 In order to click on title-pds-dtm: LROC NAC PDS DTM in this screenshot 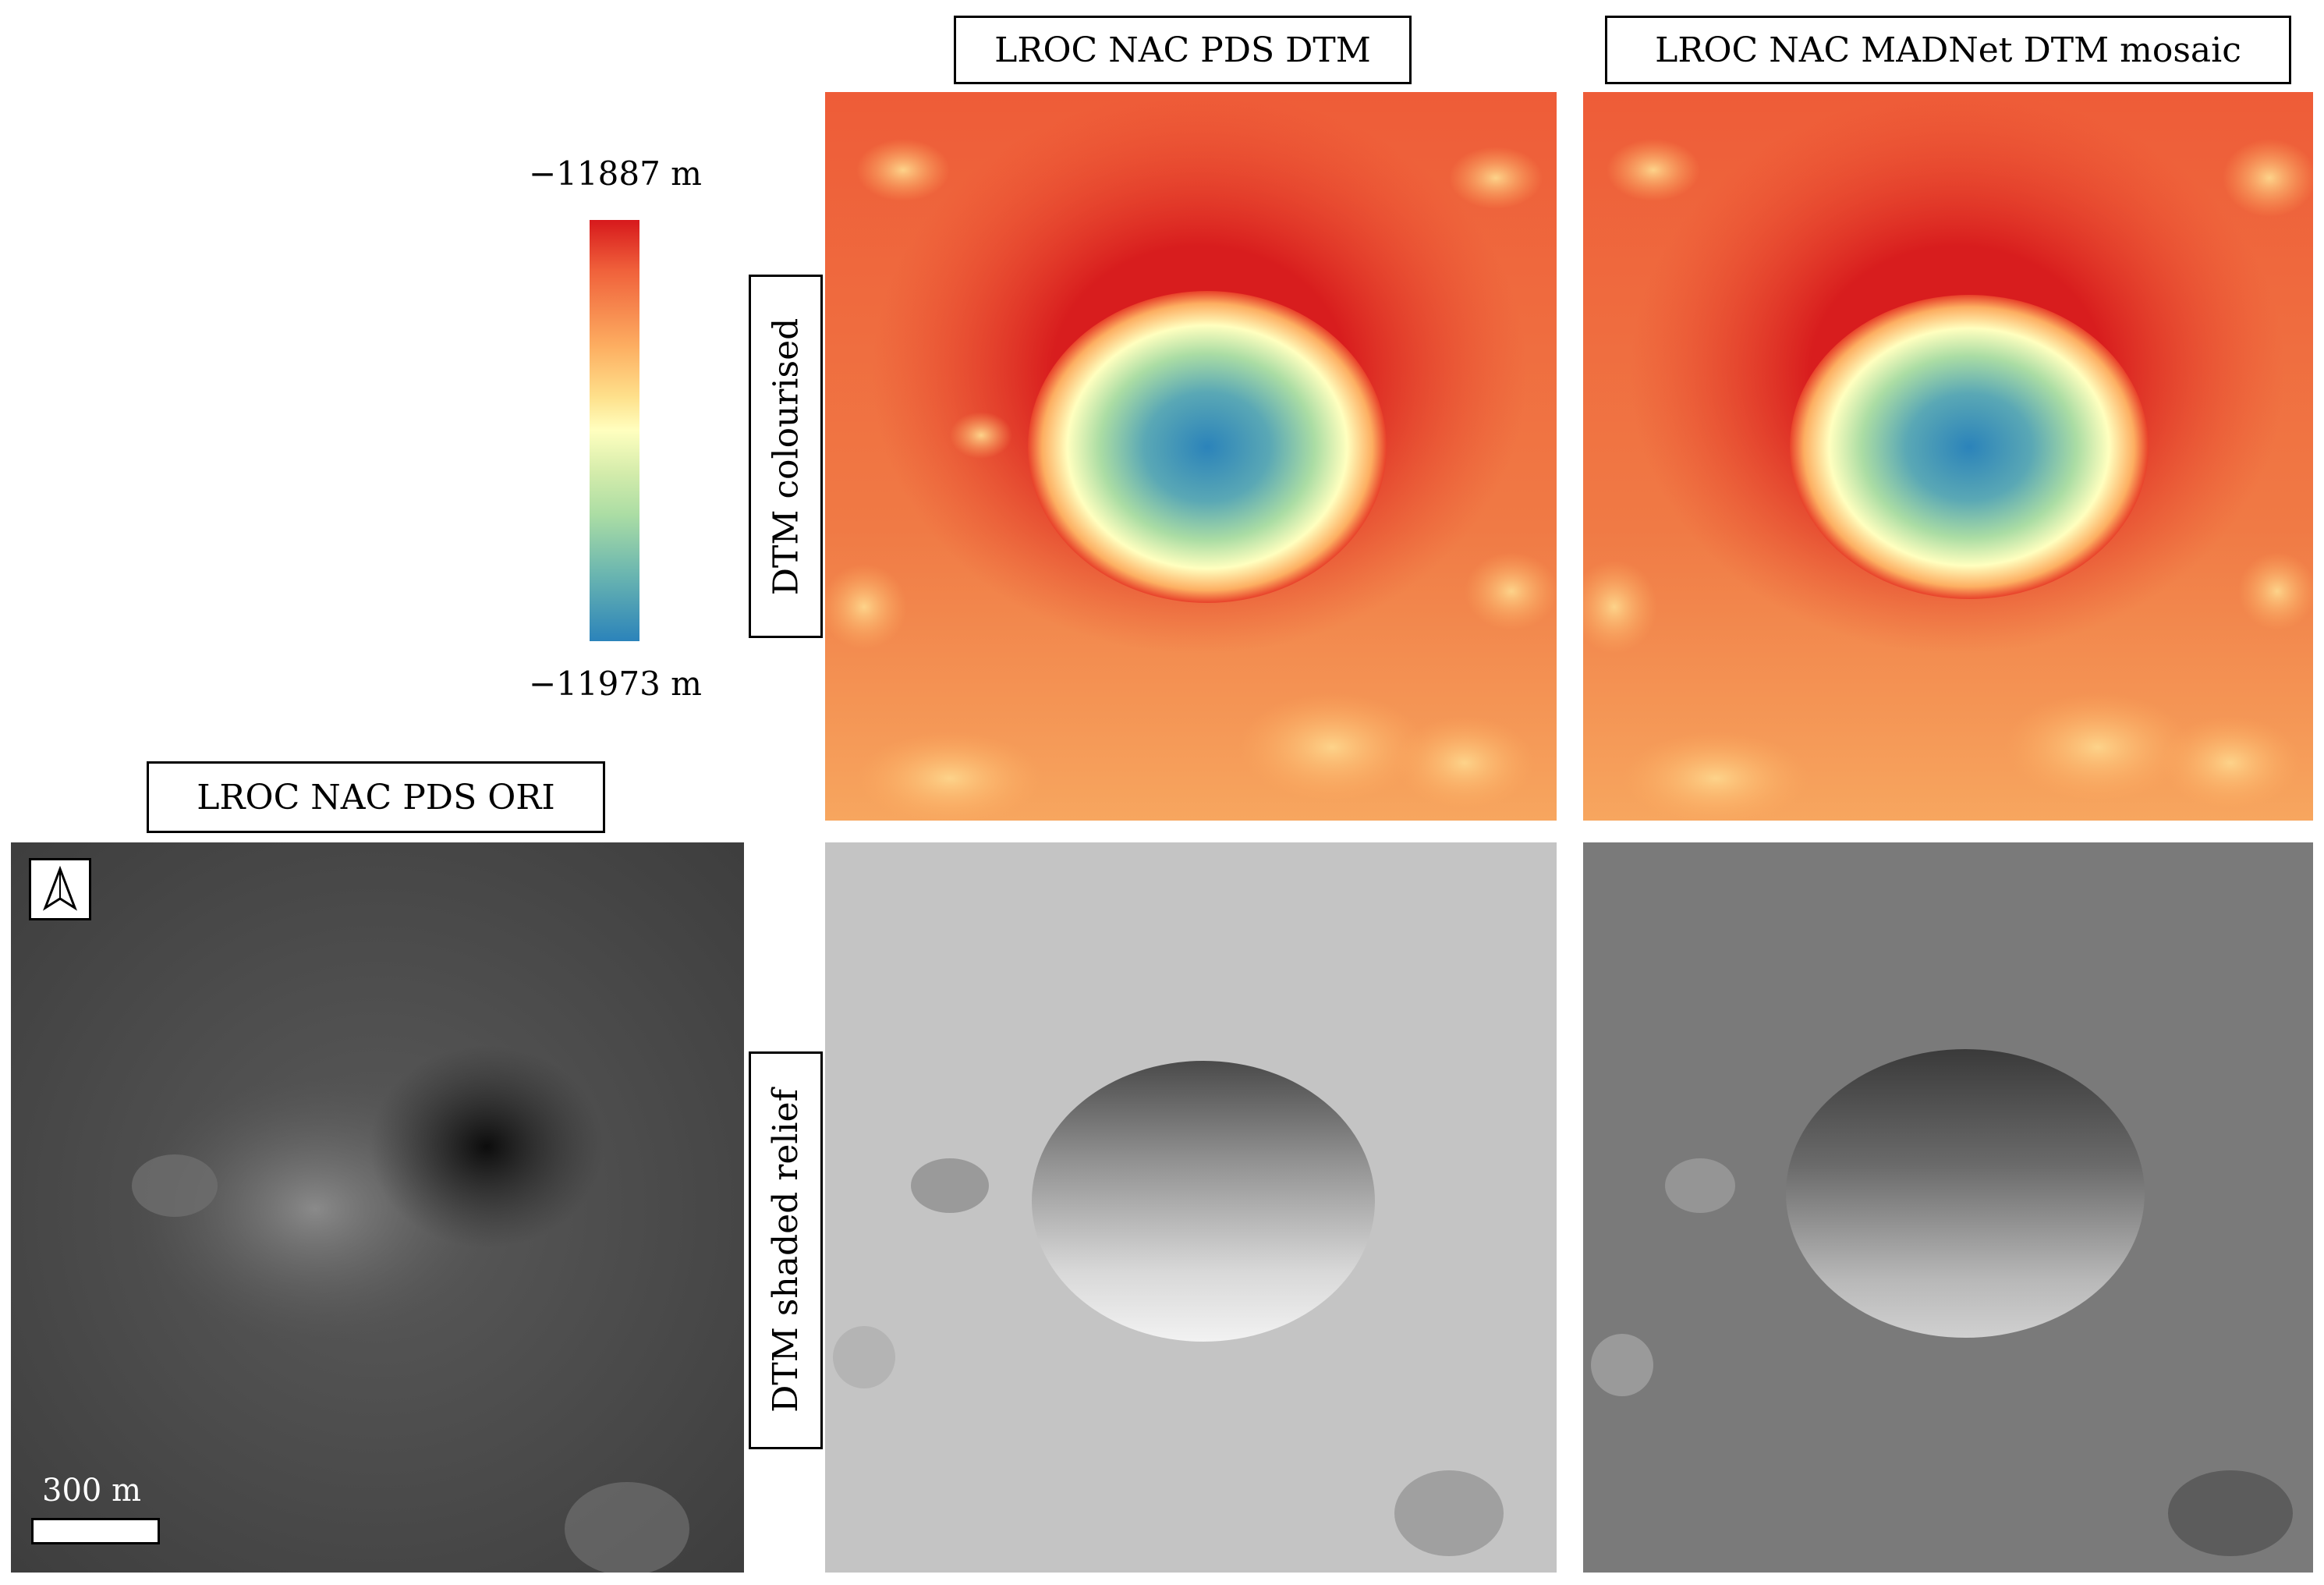, I will do `click(1183, 50)`.